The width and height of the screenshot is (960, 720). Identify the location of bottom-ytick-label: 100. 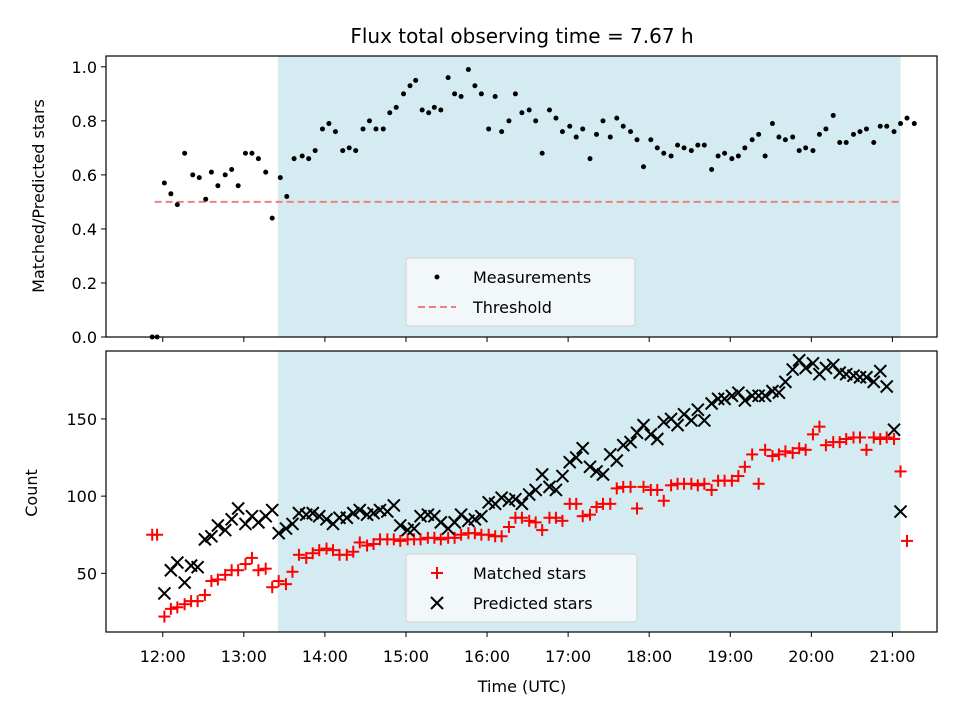
(81, 496).